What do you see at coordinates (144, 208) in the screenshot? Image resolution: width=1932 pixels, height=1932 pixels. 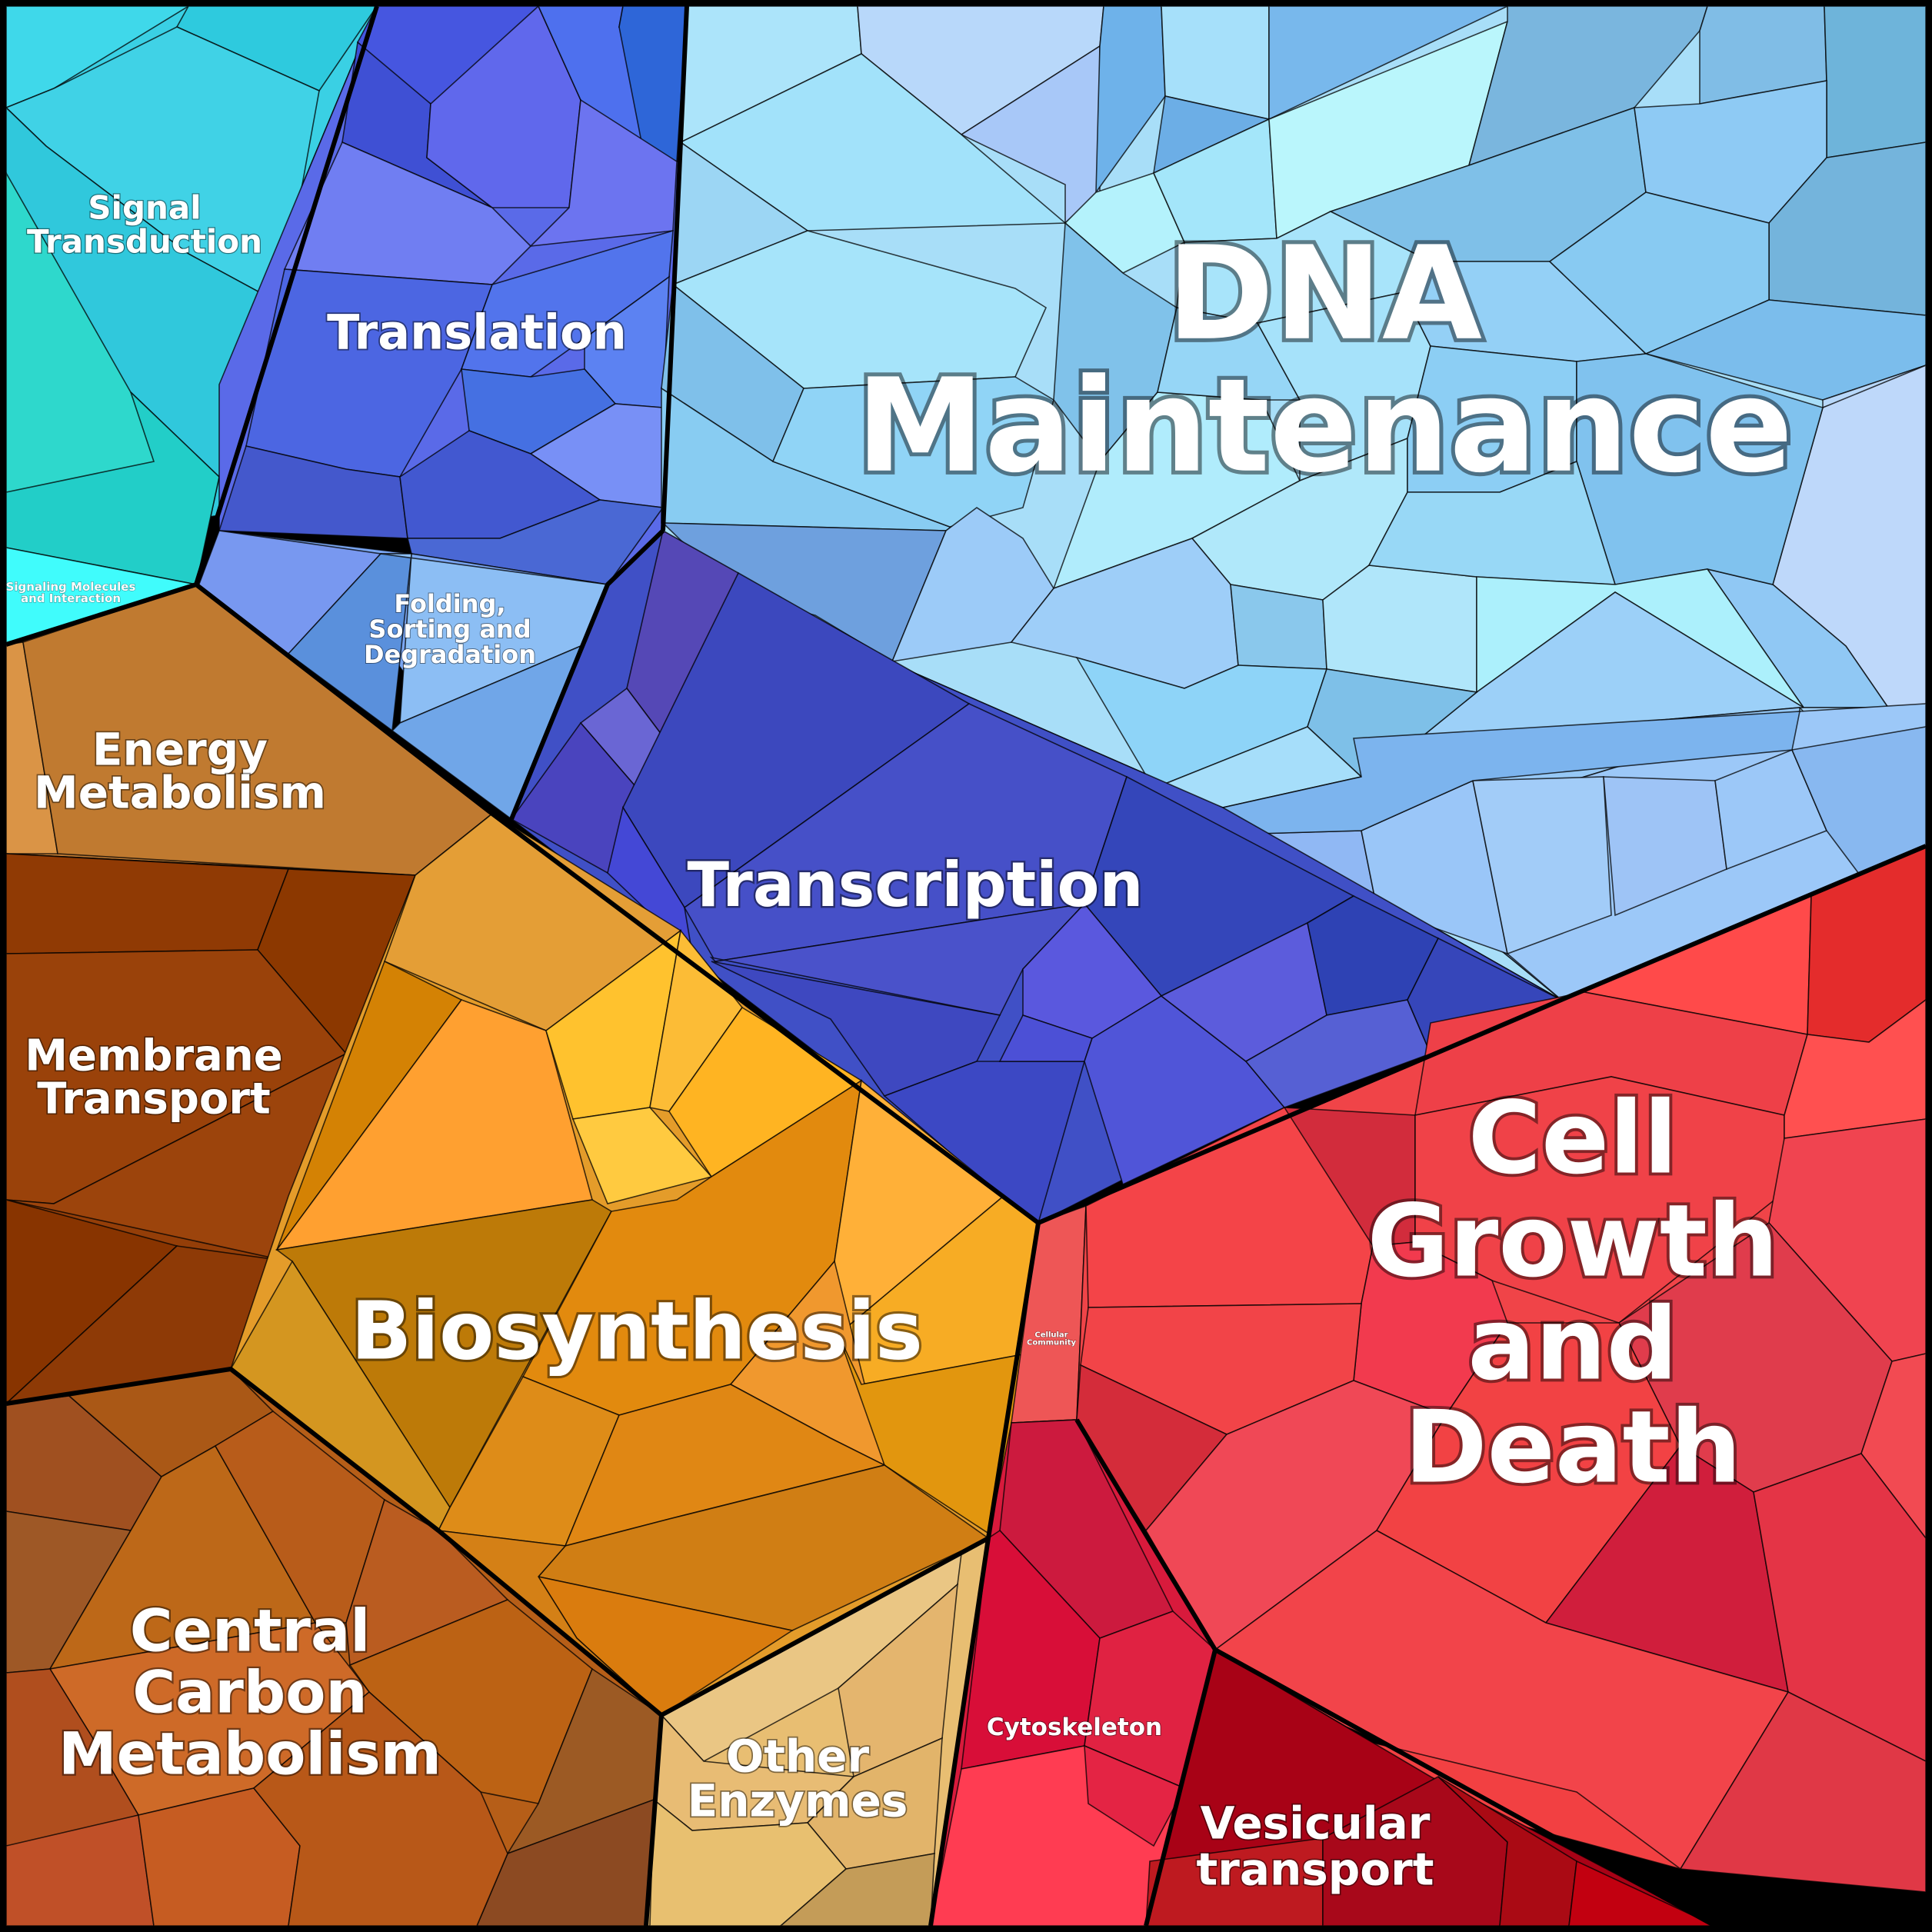 I see `label-line: Signal` at bounding box center [144, 208].